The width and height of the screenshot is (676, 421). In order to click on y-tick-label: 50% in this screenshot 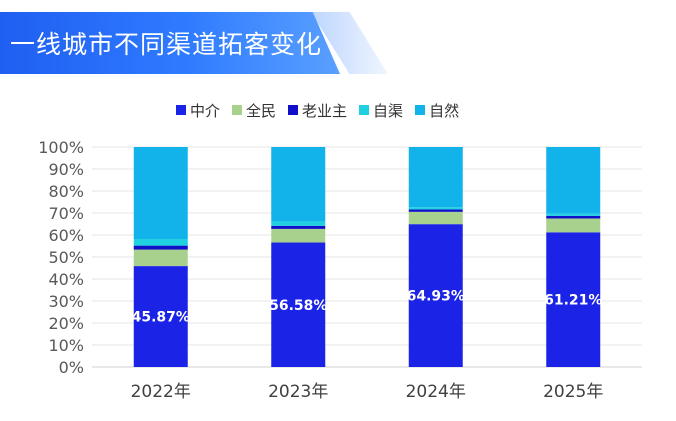, I will do `click(66, 257)`.